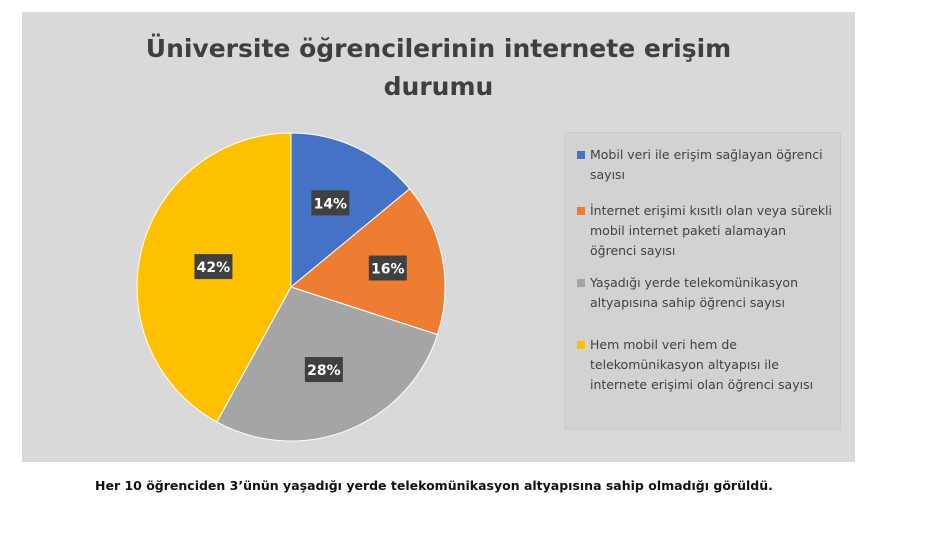 The width and height of the screenshot is (931, 550). I want to click on data-label-text: 16%, so click(388, 270).